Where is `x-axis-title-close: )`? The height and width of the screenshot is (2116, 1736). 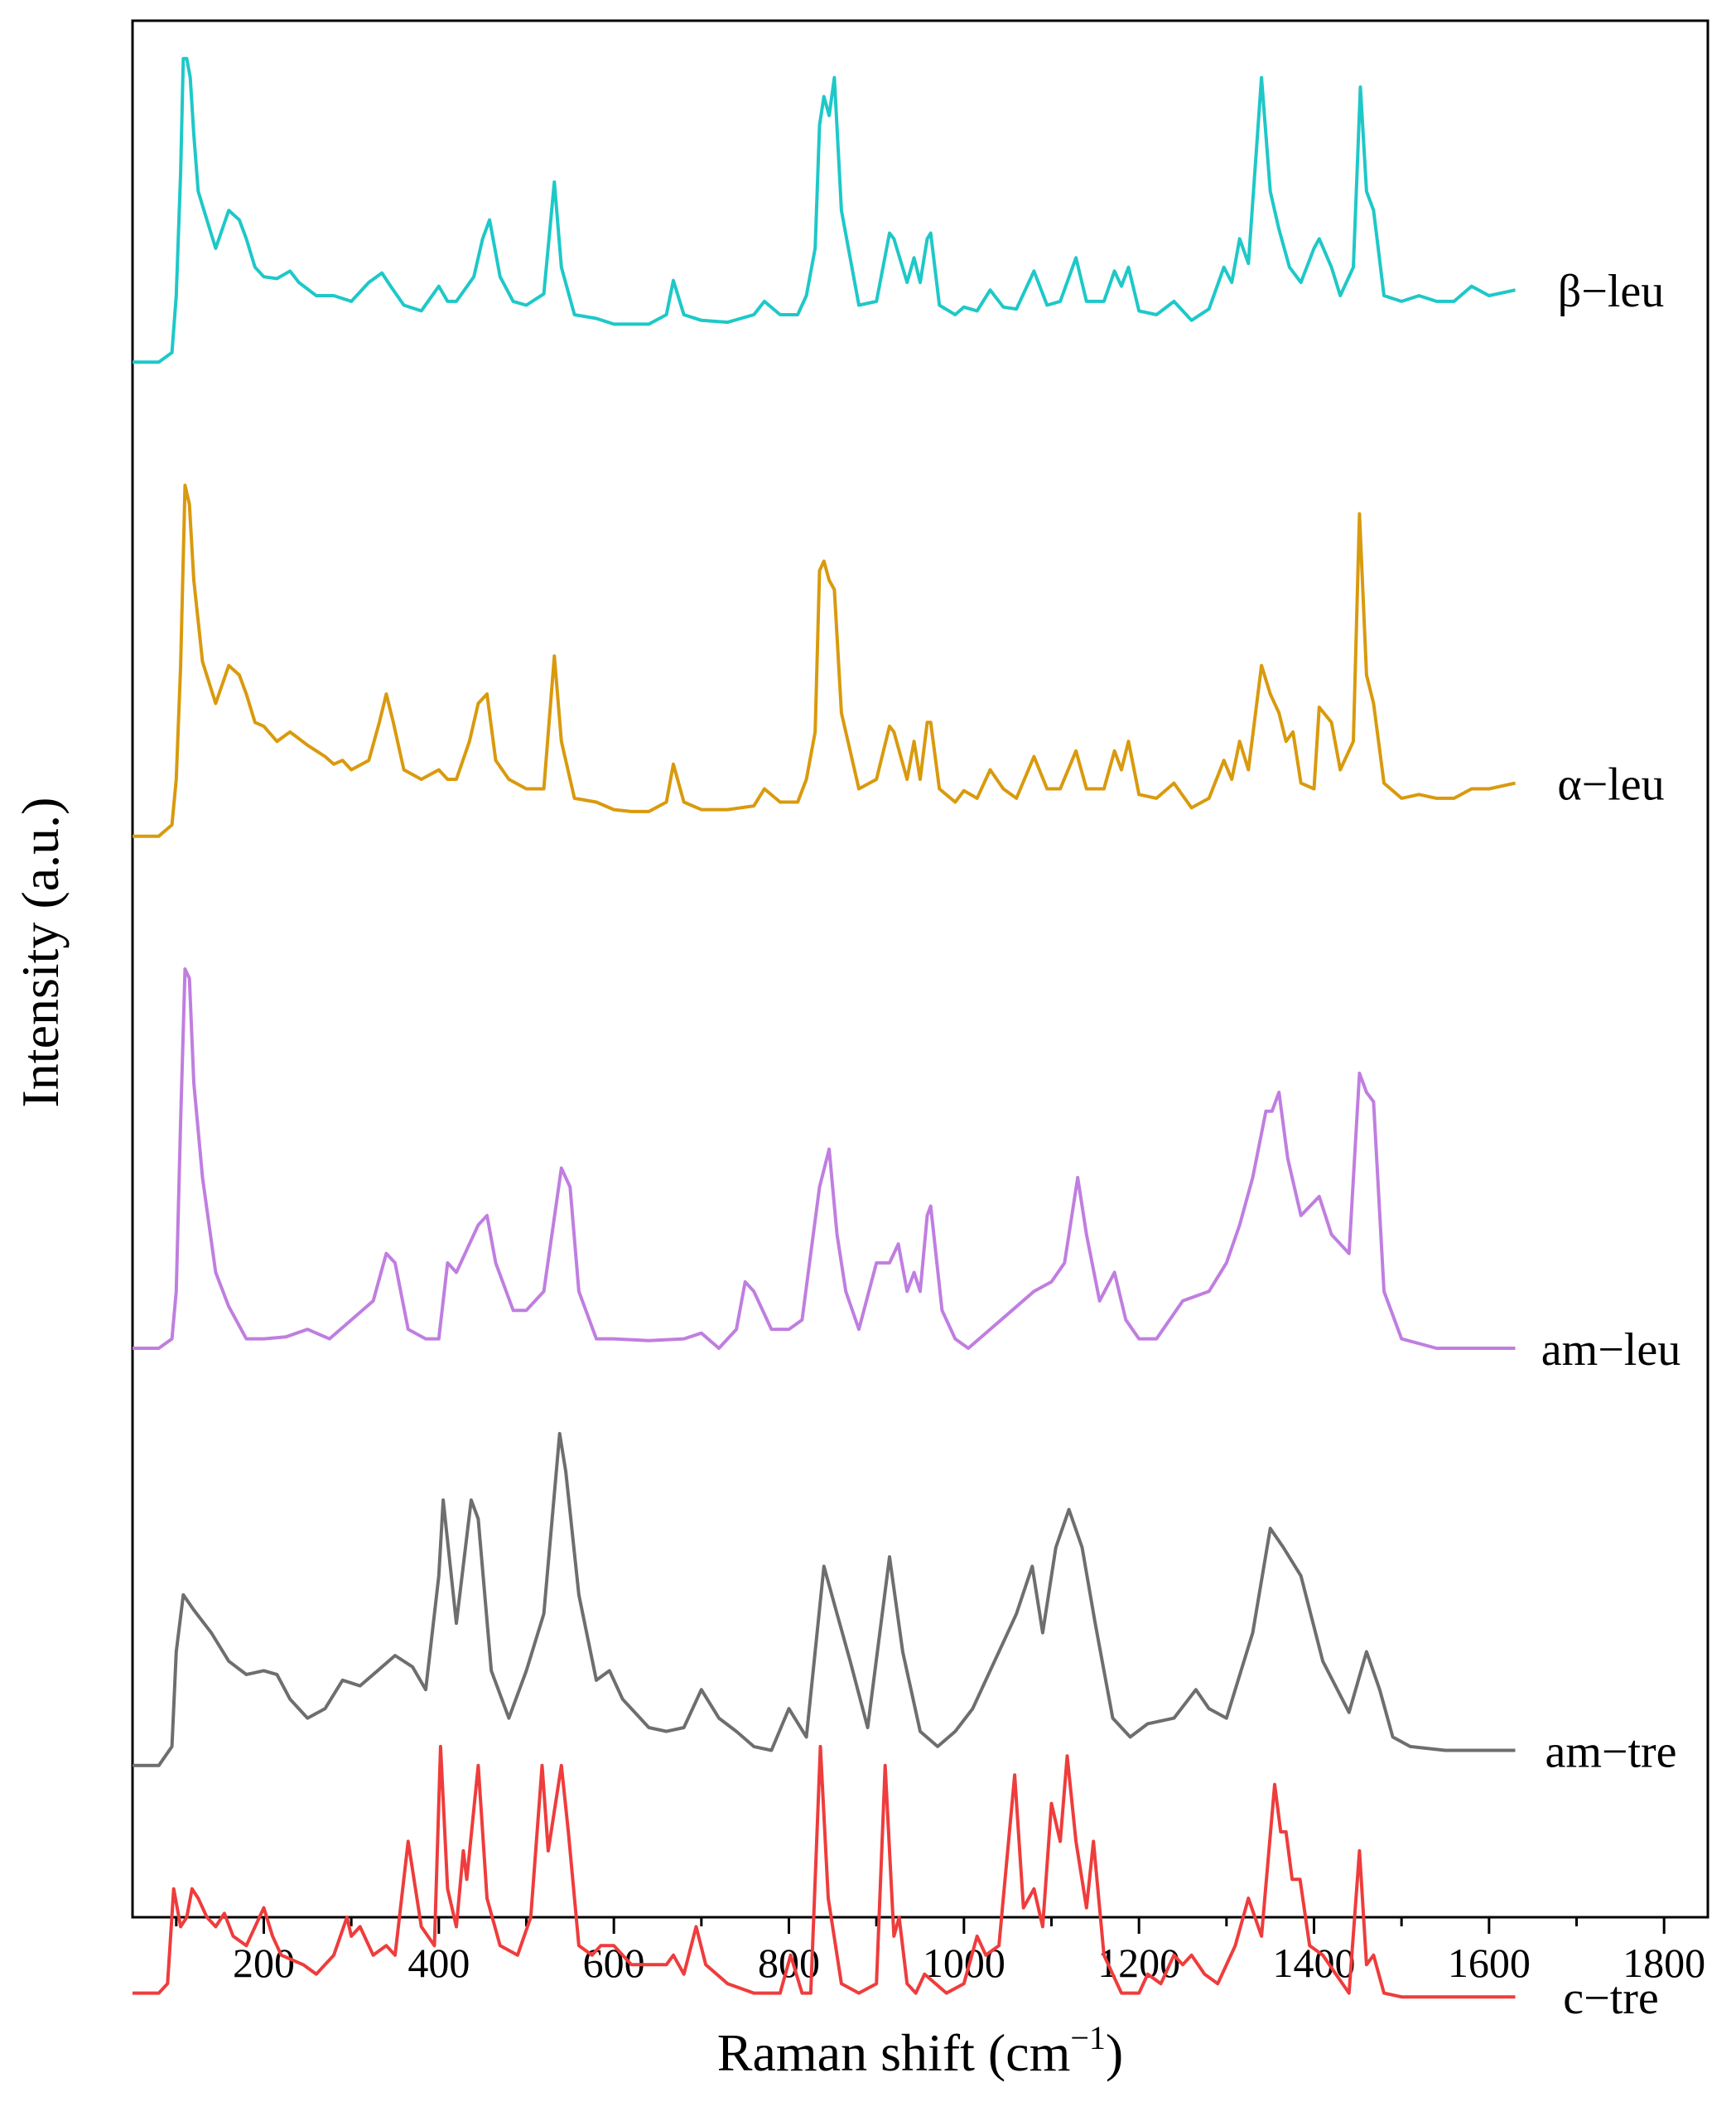 x-axis-title-close: ) is located at coordinates (1115, 2052).